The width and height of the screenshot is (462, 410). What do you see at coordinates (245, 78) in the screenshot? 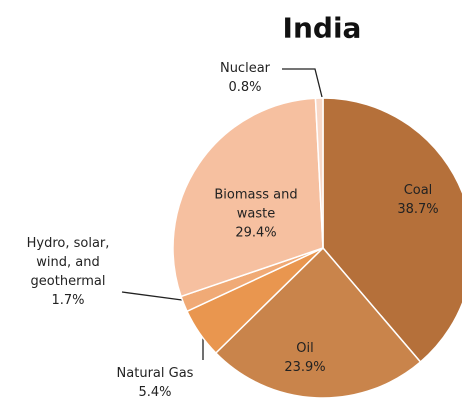
I see `slice-label: Nuclear 0.8%` at bounding box center [245, 78].